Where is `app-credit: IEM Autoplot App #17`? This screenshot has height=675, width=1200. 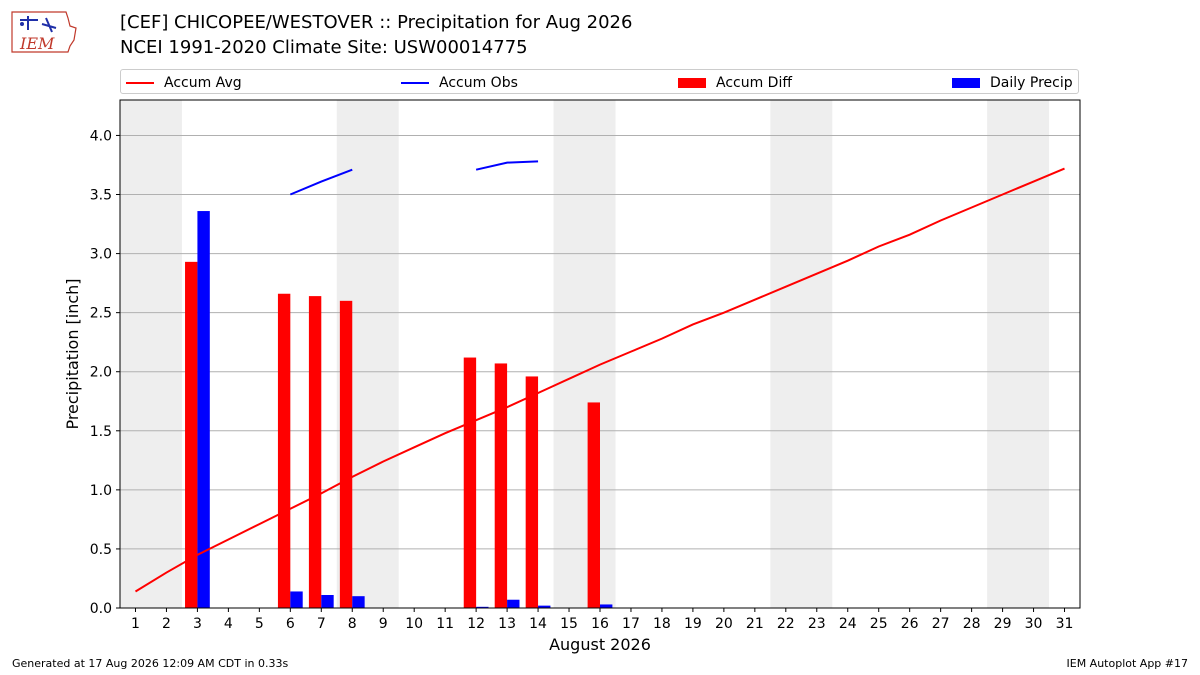 app-credit: IEM Autoplot App #17 is located at coordinates (1127, 663).